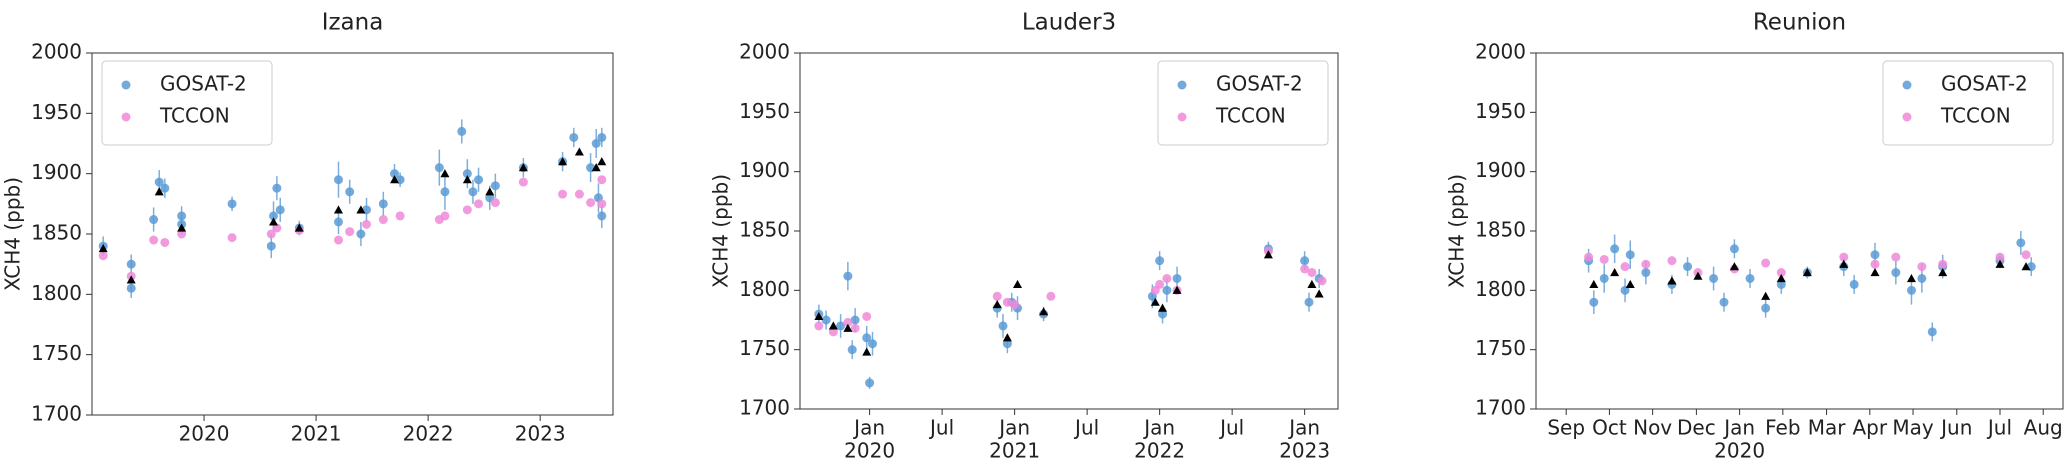 The width and height of the screenshot is (2067, 466). I want to click on y-tick-label: 1850, so click(56, 233).